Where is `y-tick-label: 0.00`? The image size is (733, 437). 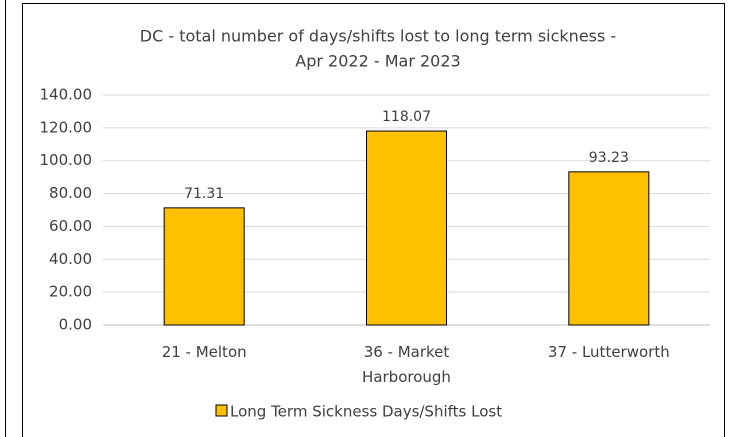 y-tick-label: 0.00 is located at coordinates (75, 325).